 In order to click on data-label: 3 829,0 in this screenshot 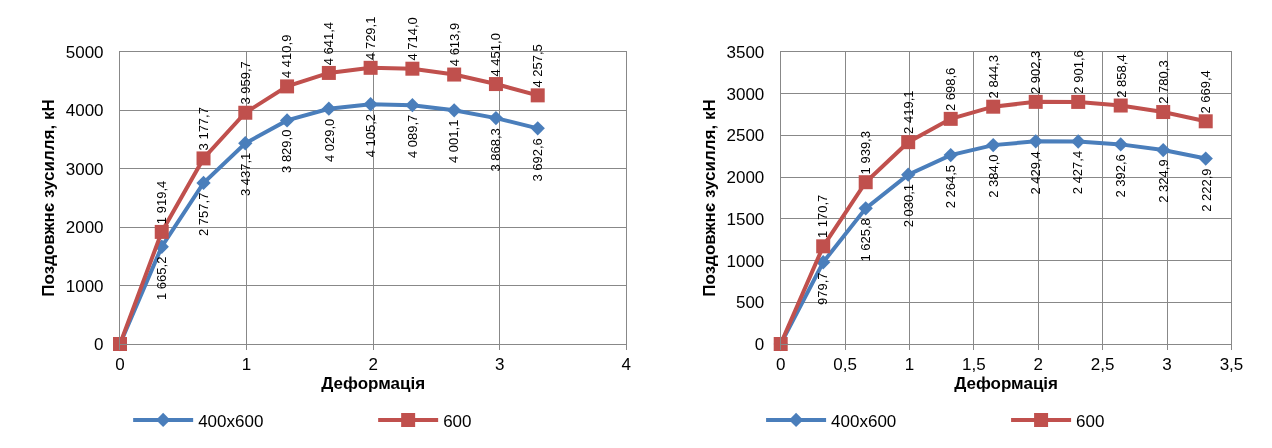, I will do `click(287, 151)`.